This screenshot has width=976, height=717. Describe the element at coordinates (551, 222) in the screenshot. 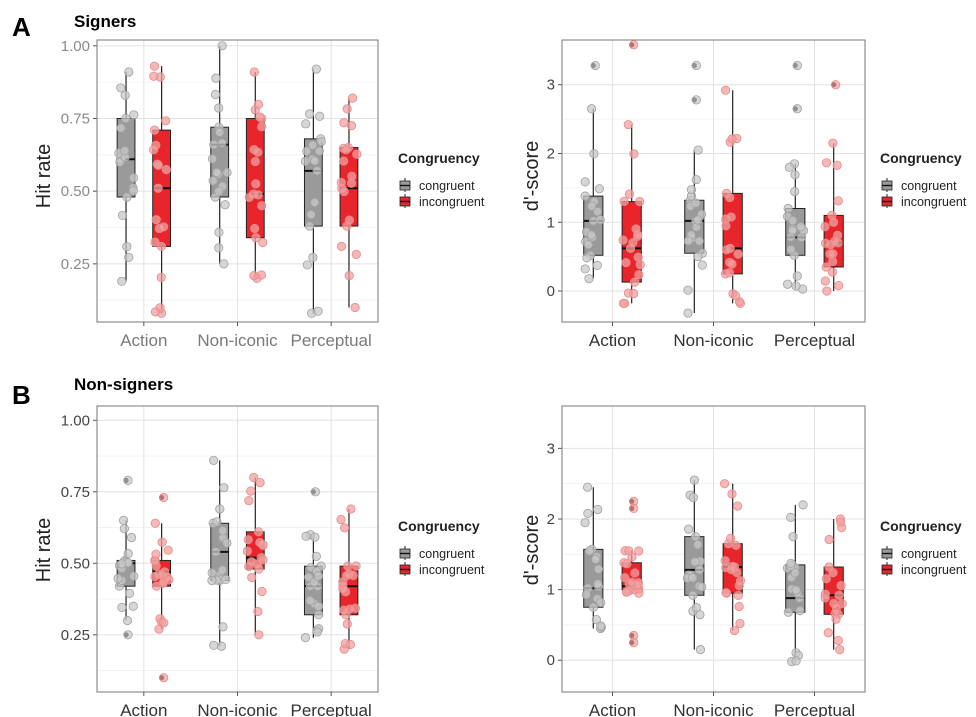

I see `y-tick-label: 1` at that location.